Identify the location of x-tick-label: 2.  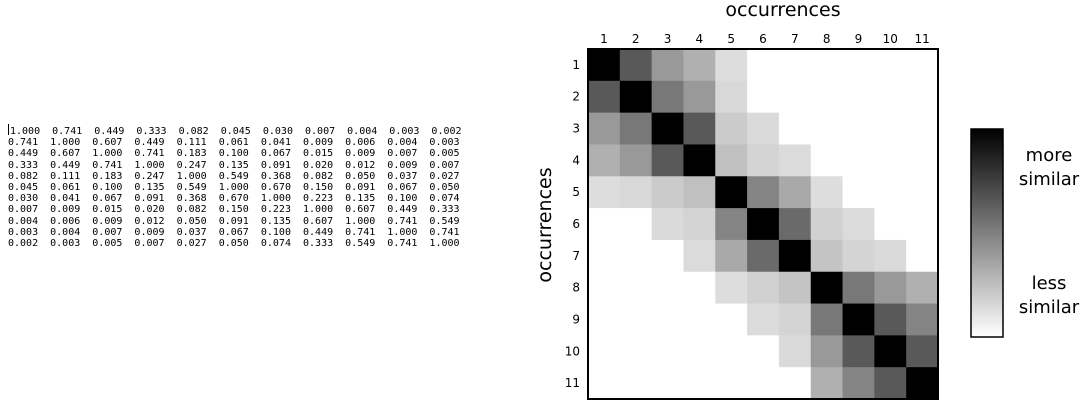
(636, 39).